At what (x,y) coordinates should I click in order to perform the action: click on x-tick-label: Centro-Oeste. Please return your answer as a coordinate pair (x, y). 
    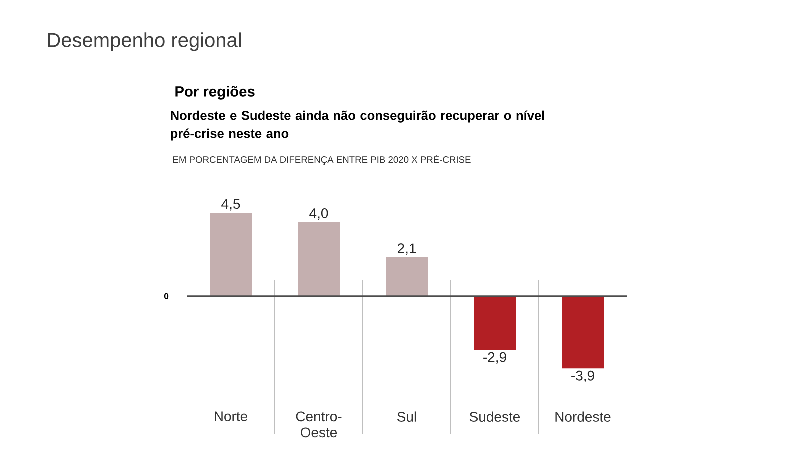
    Looking at the image, I should click on (319, 425).